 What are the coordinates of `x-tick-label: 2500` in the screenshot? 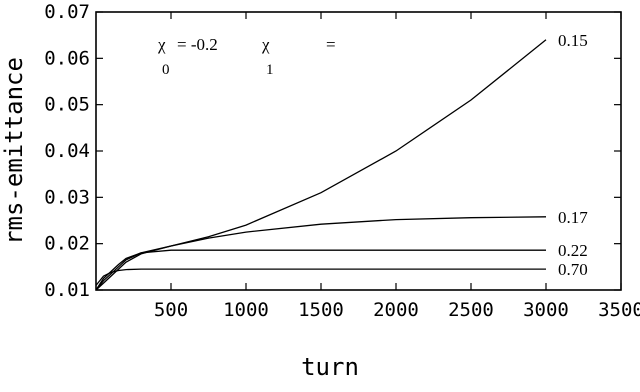 It's located at (471, 310).